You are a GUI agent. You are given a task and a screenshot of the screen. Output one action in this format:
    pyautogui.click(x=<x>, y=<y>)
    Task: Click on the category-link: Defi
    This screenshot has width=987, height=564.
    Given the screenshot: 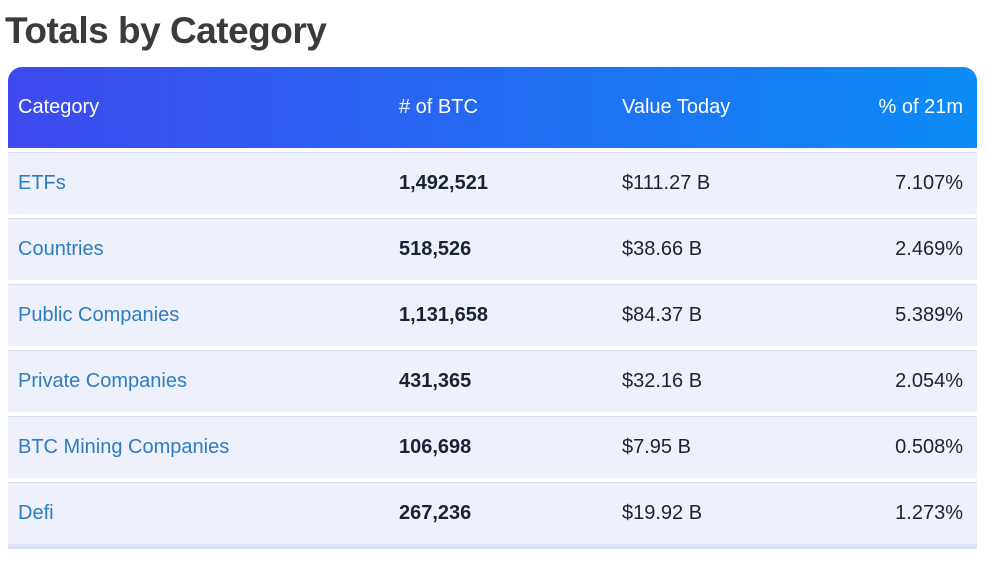 What is the action you would take?
    pyautogui.click(x=36, y=513)
    